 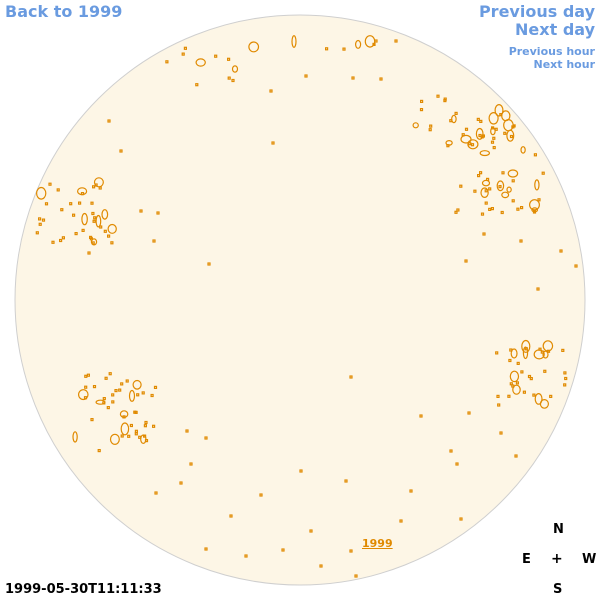 I want to click on compass-north-label: N, so click(x=558, y=529).